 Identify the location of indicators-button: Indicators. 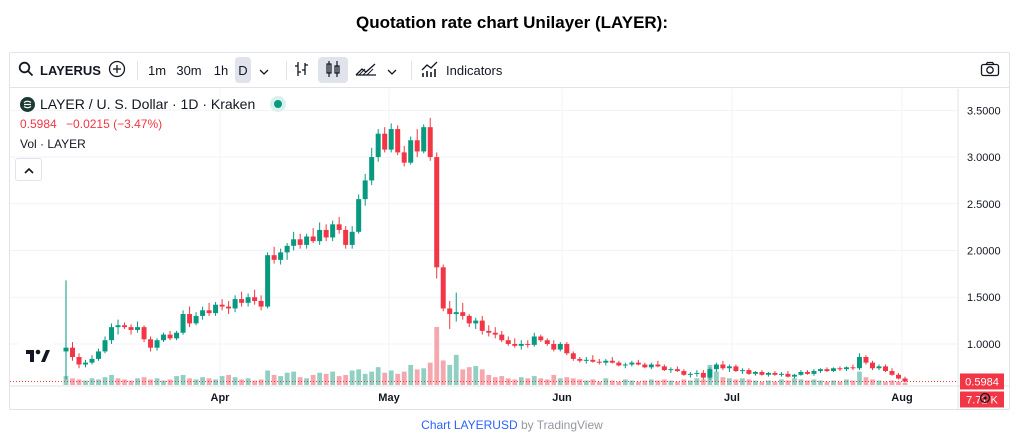
(461, 70).